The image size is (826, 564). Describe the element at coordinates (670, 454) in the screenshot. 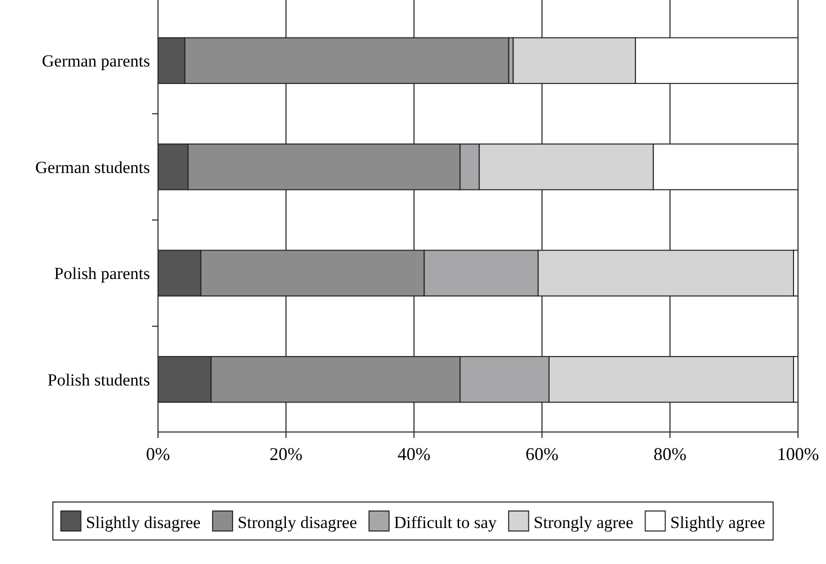

I see `x-tick-label: 80%` at that location.